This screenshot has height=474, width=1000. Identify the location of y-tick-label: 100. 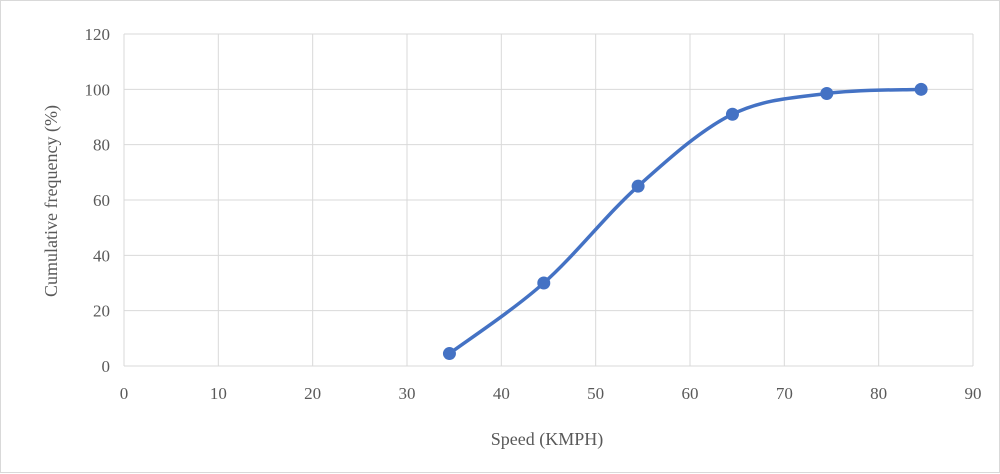
(98, 89).